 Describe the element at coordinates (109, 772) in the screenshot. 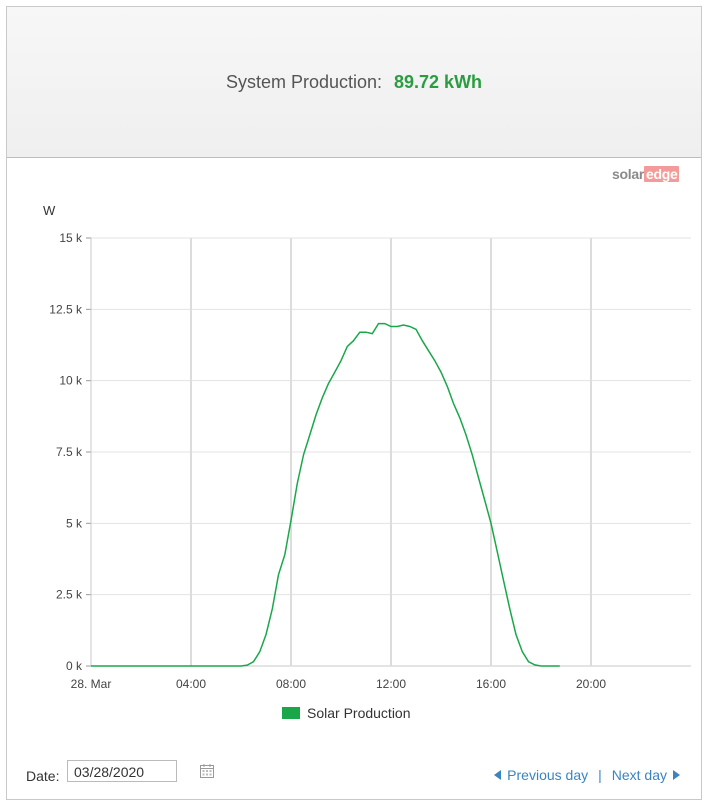

I see `date-value: 03/28/2020` at that location.